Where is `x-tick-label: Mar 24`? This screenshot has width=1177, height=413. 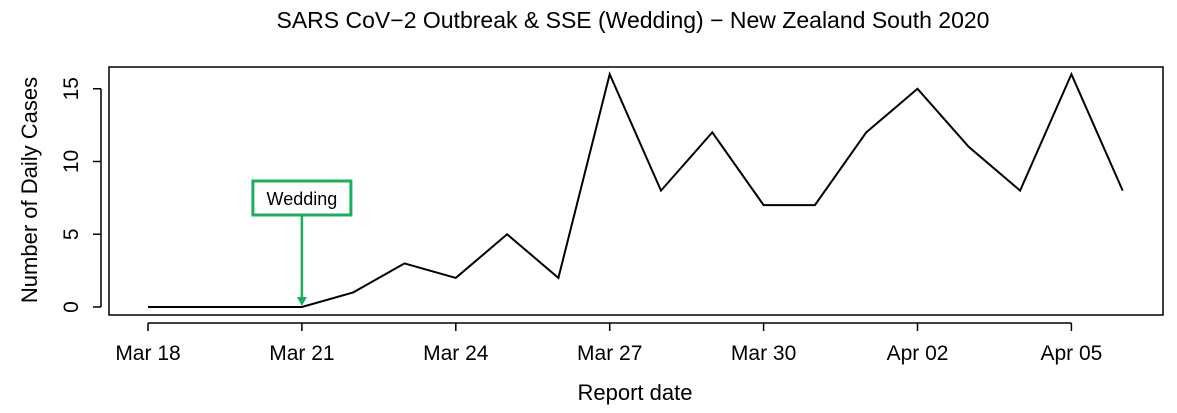 x-tick-label: Mar 24 is located at coordinates (456, 353).